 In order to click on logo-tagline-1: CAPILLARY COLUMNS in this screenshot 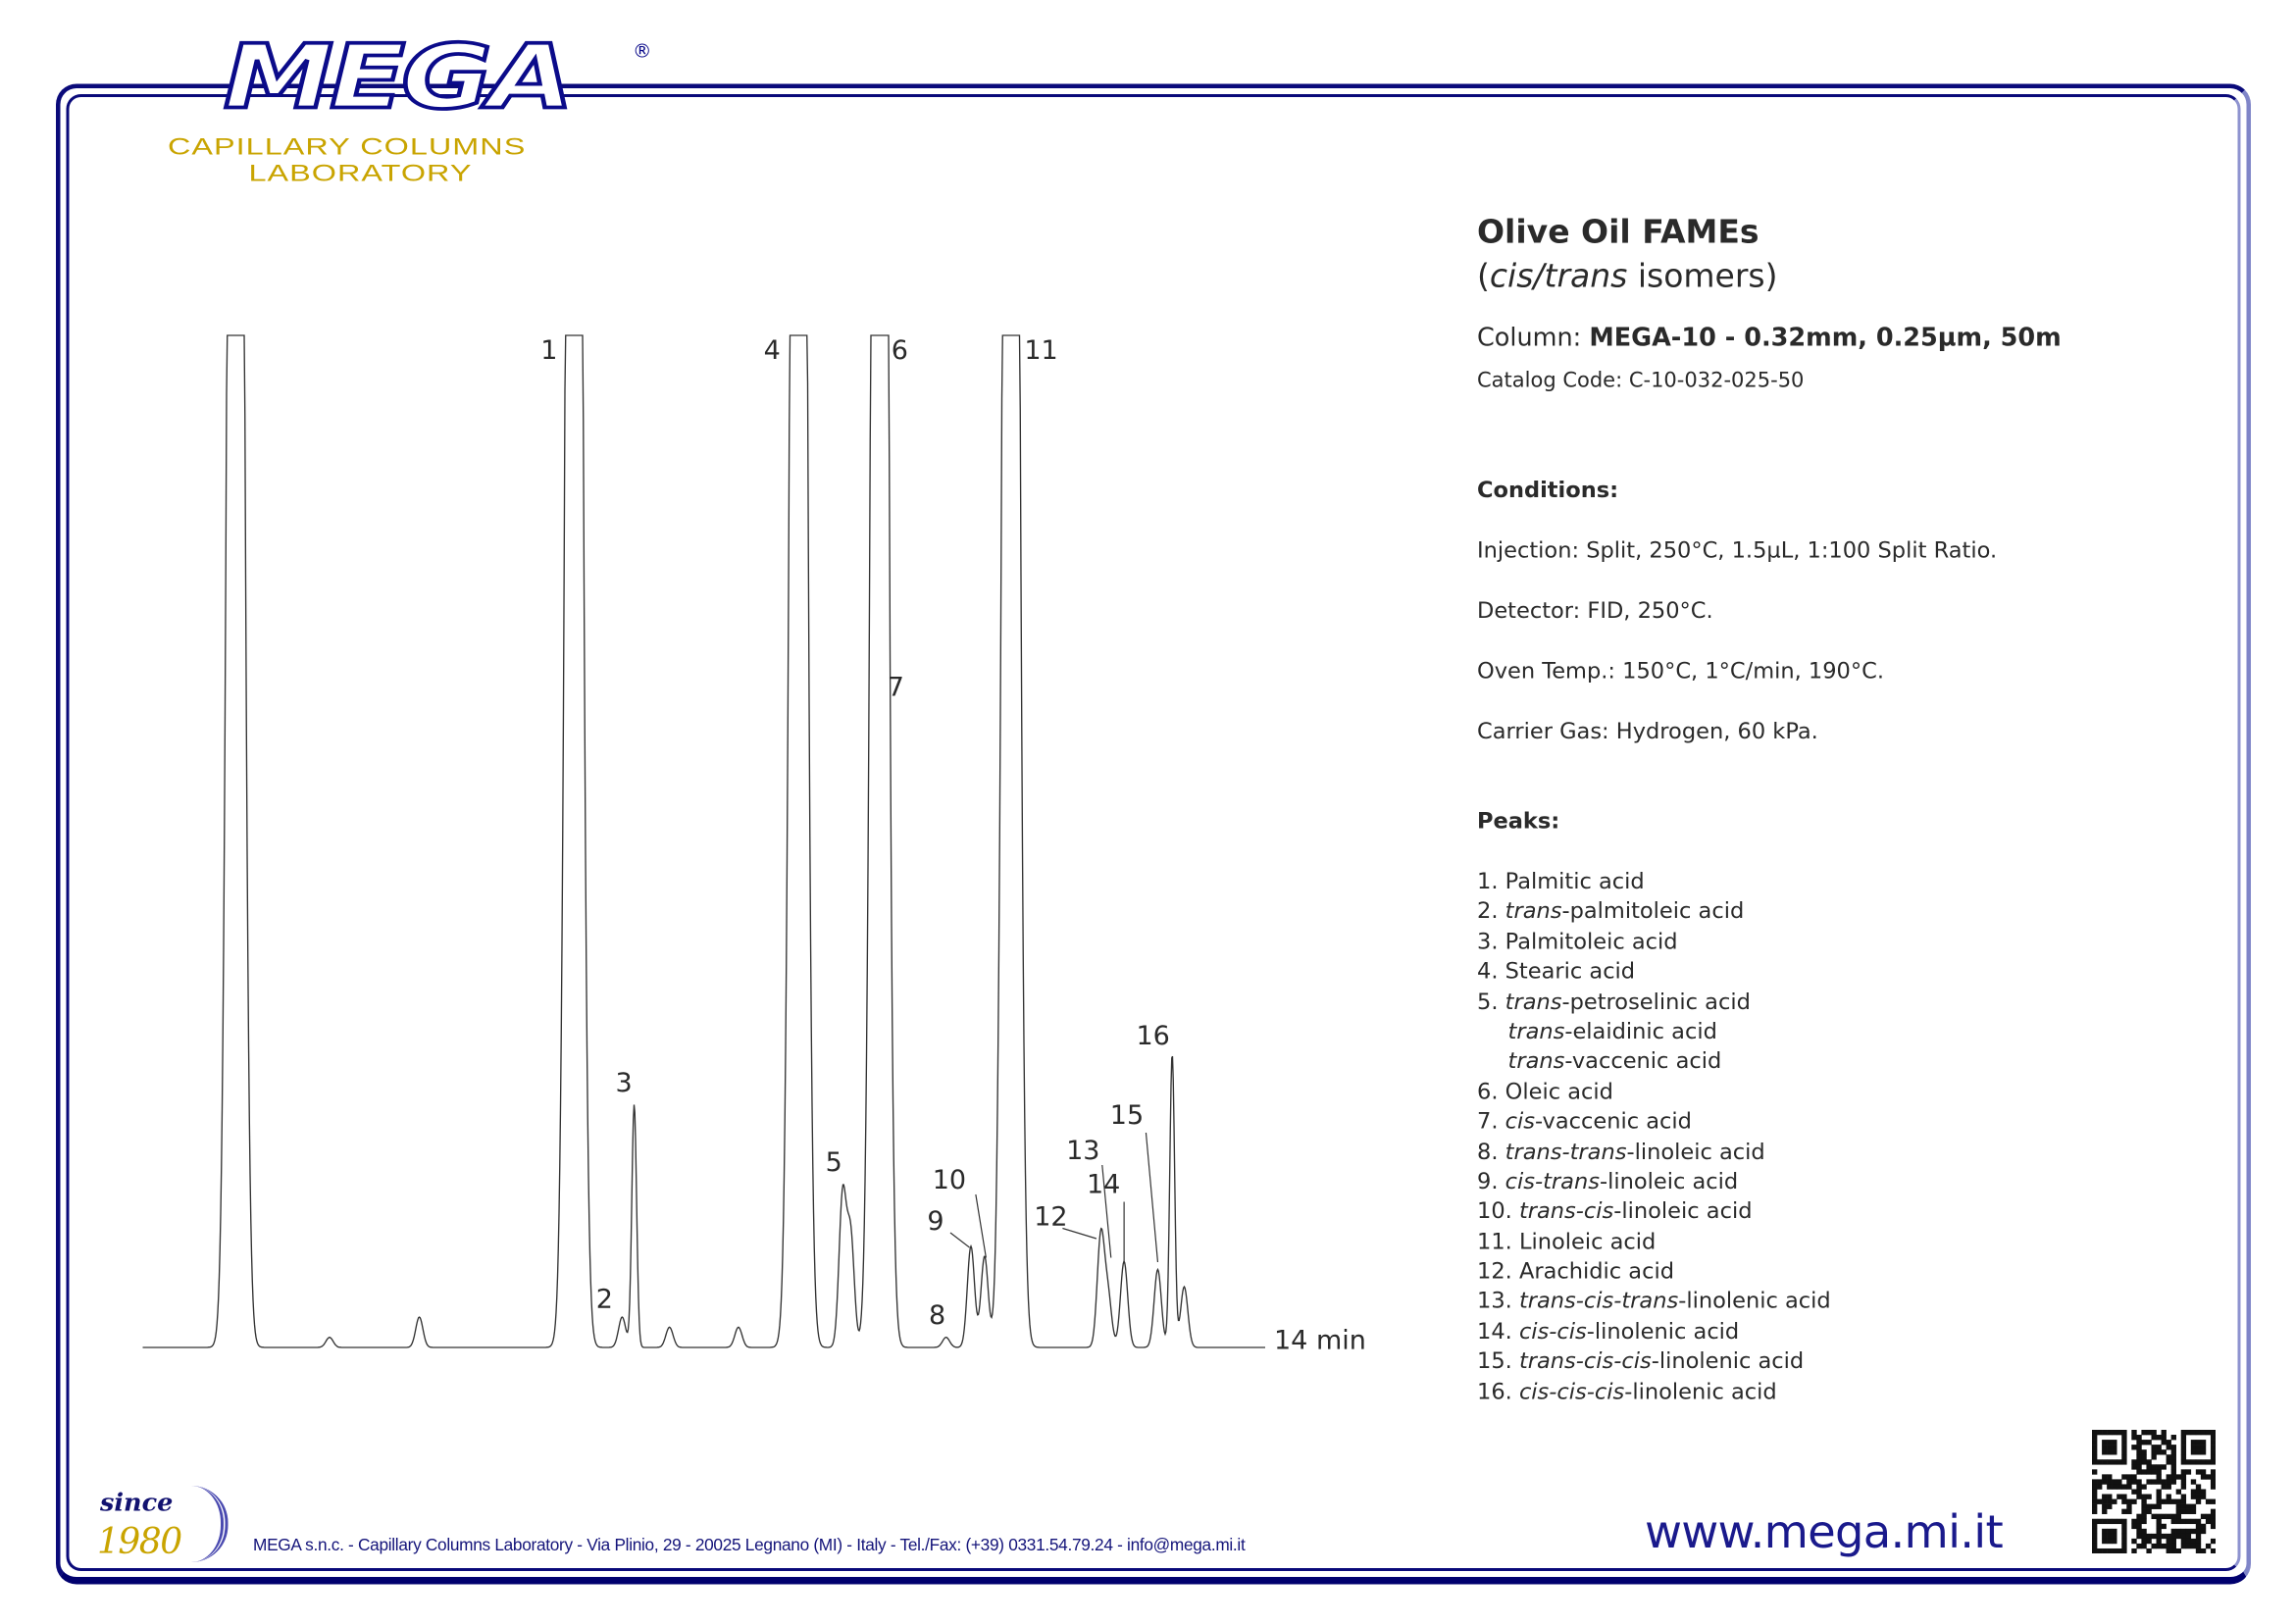, I will do `click(347, 148)`.